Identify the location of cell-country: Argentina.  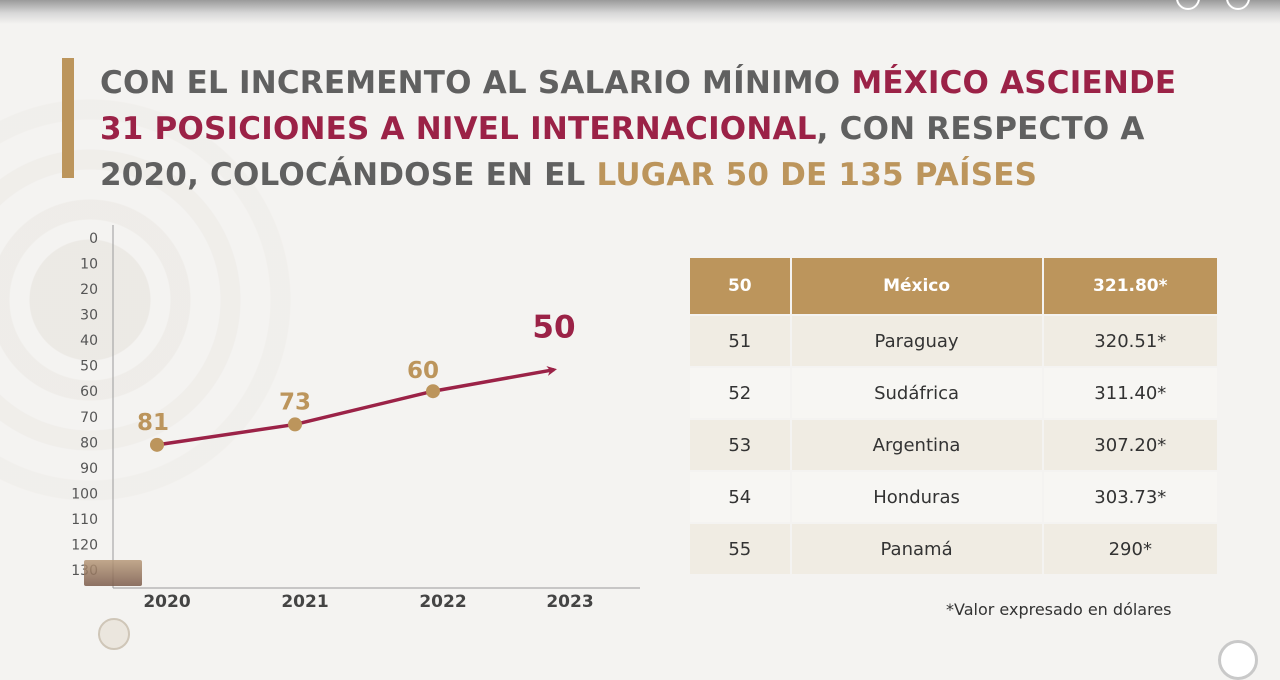
(917, 444).